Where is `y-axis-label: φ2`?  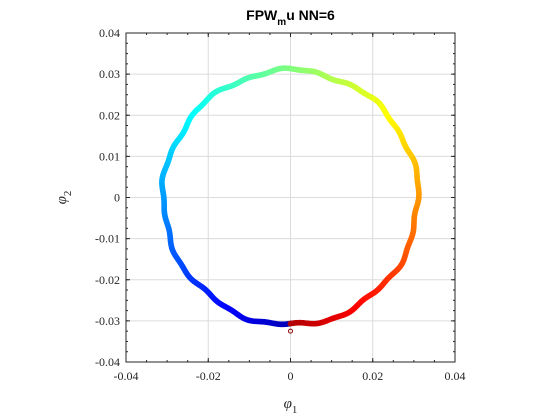 y-axis-label: φ2 is located at coordinates (64, 198).